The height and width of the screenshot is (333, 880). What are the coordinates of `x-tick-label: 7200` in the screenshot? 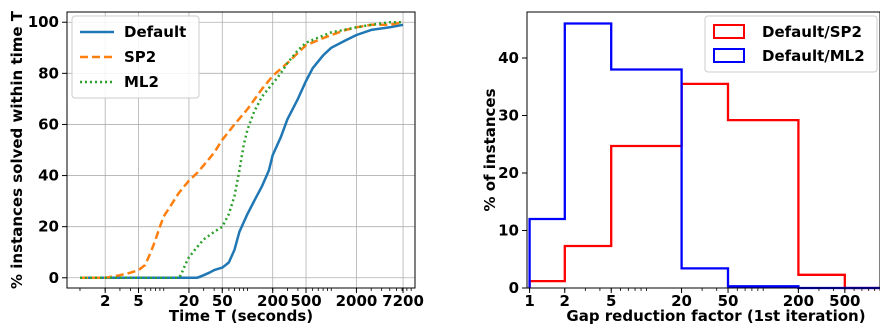 It's located at (403, 301).